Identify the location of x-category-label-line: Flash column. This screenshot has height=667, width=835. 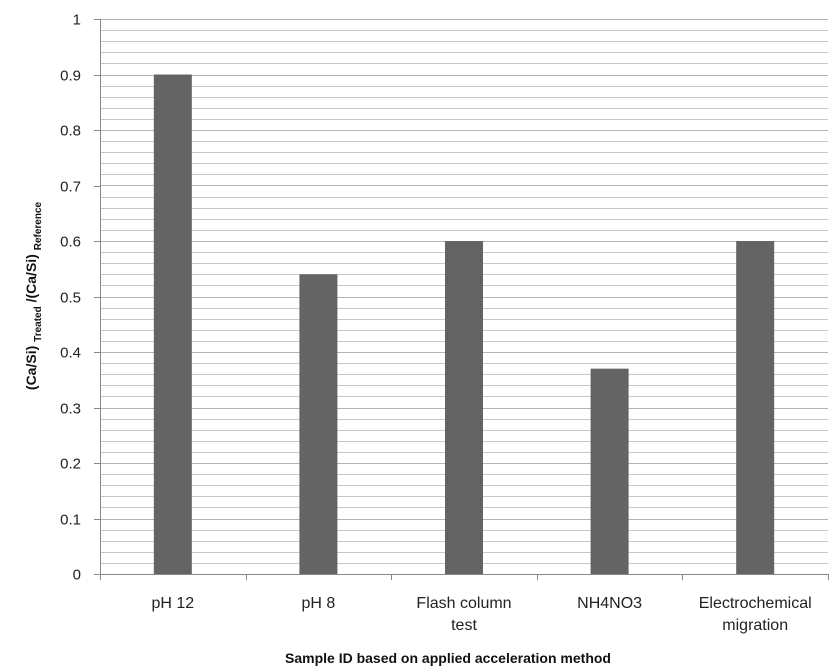
(463, 603).